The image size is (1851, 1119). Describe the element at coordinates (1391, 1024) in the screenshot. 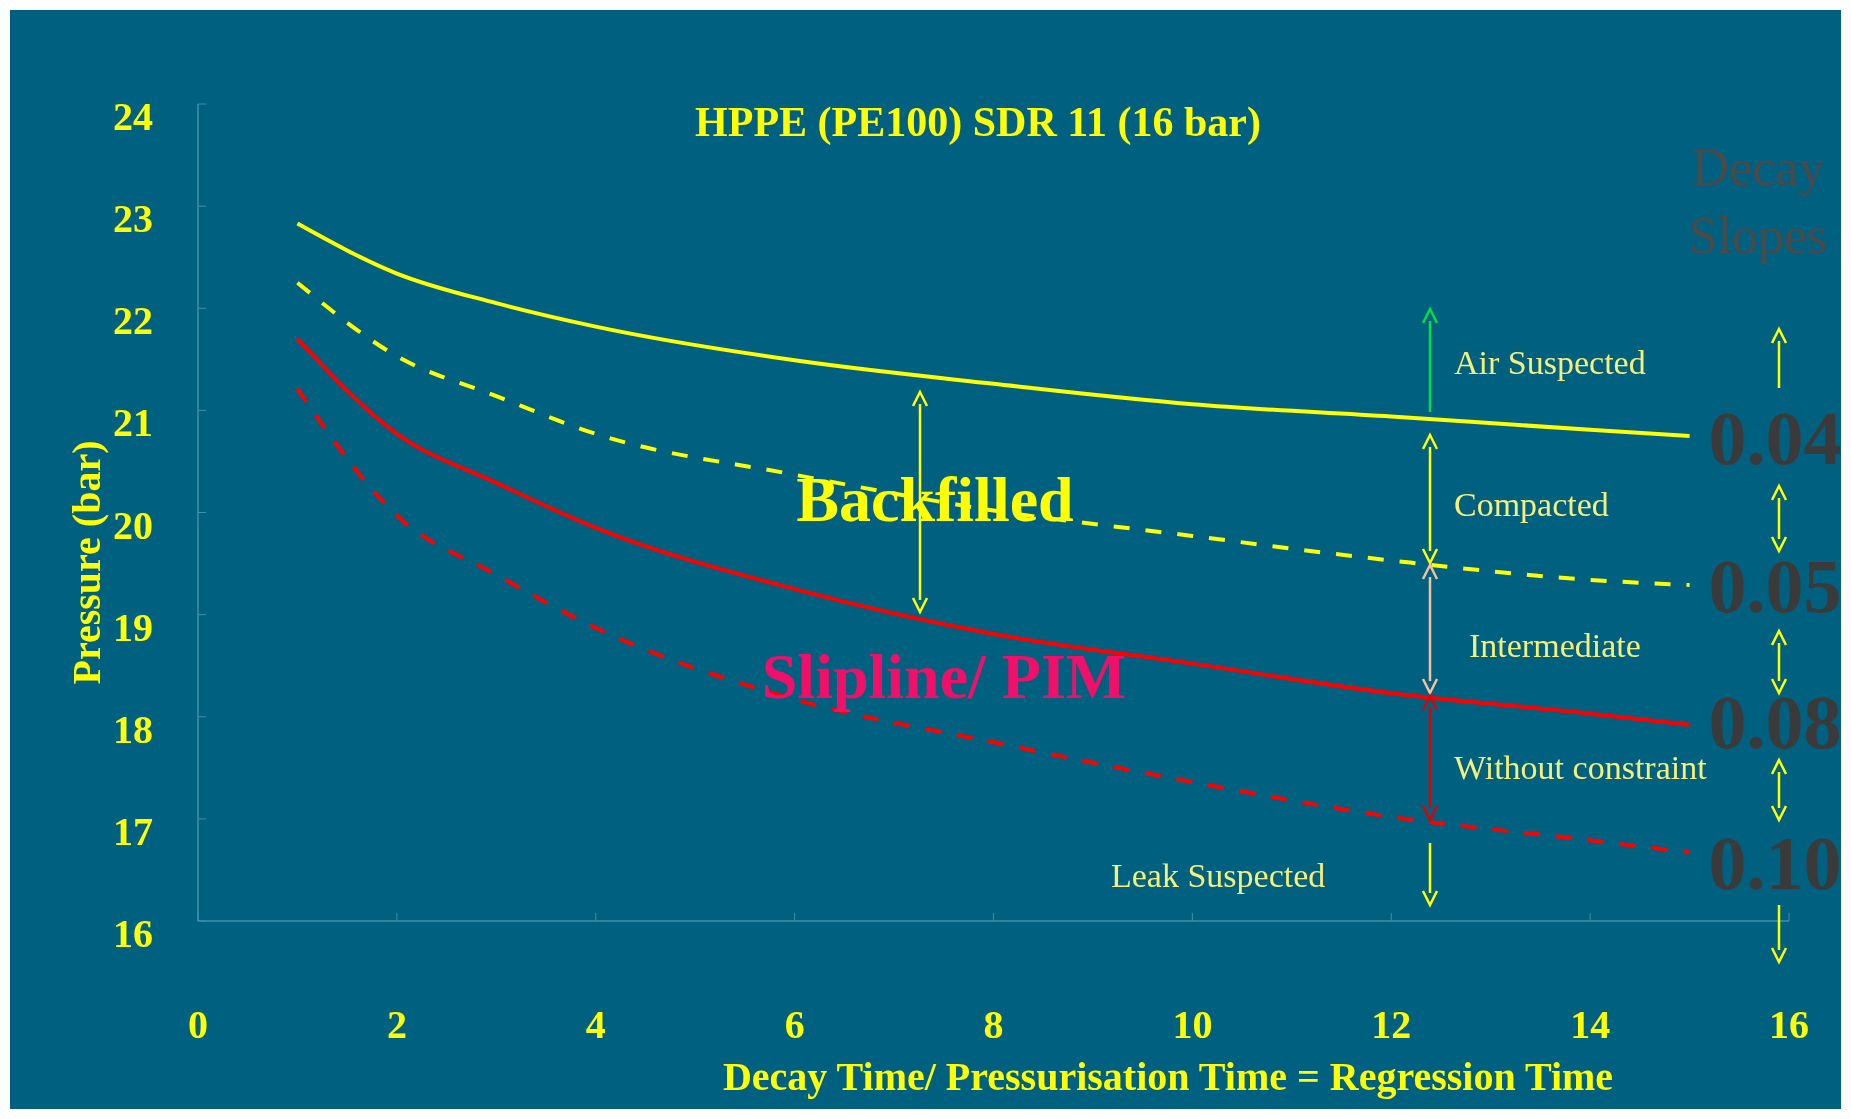

I see `x-tick-label: 12` at that location.